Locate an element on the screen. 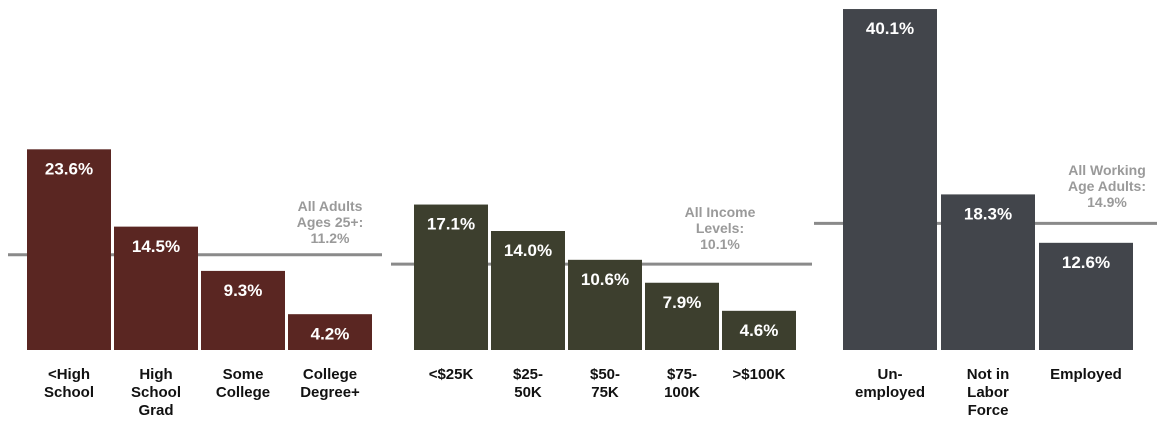 This screenshot has height=424, width=1157. category-label: Labor is located at coordinates (988, 392).